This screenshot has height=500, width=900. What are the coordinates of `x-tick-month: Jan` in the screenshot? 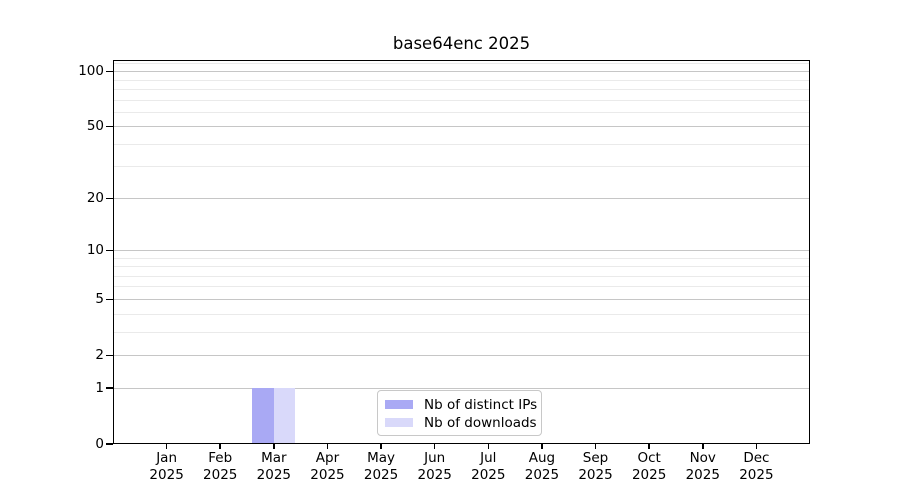 It's located at (167, 458).